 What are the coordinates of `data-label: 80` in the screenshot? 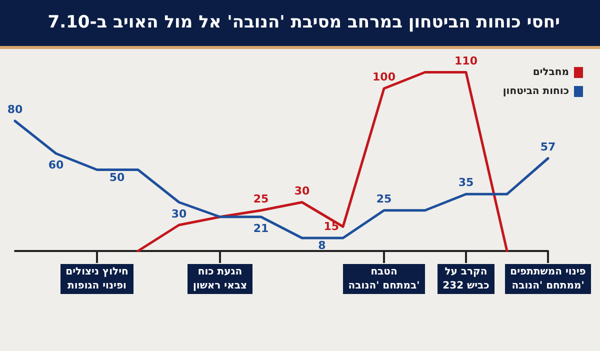 It's located at (15, 109).